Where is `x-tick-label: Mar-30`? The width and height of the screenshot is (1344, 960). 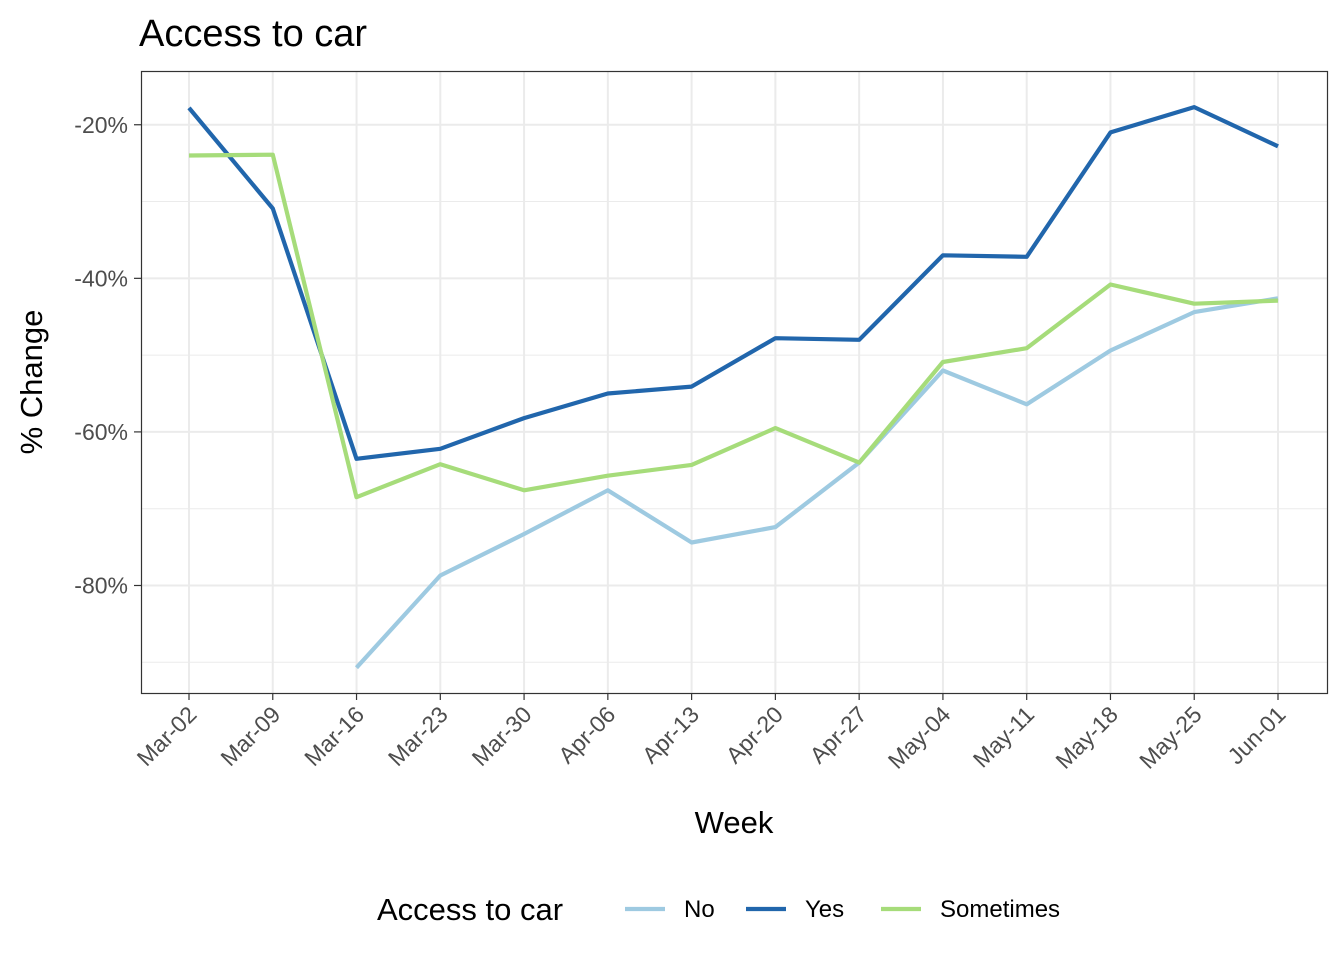
x-tick-label: Mar-30 is located at coordinates (502, 736).